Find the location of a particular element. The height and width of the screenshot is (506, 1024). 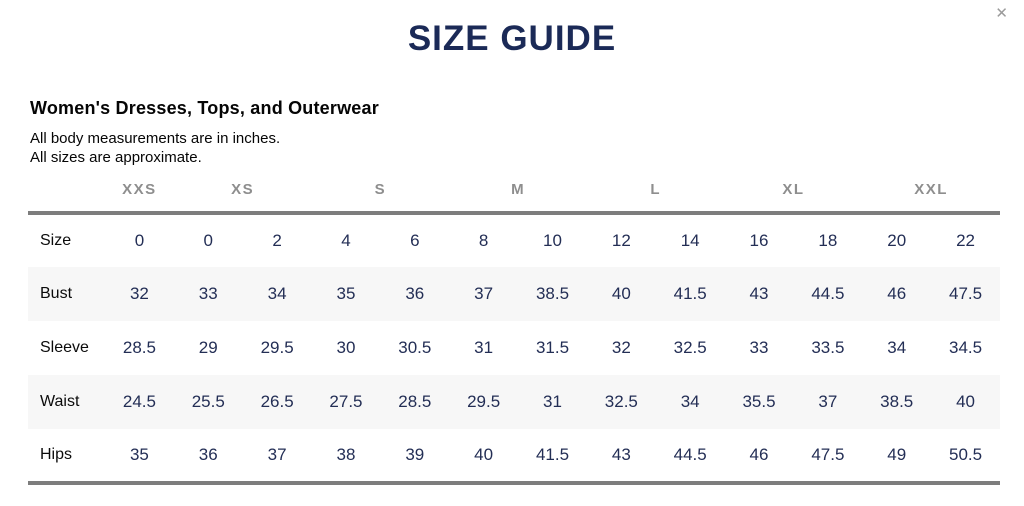

category-header-xs: XS is located at coordinates (242, 198).